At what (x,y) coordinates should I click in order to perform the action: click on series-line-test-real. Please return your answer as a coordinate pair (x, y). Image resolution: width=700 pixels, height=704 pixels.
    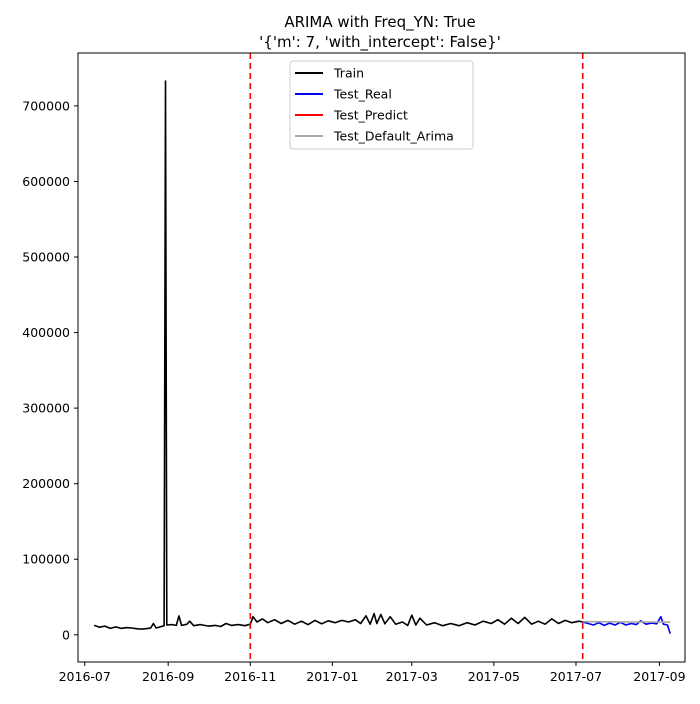
    Looking at the image, I should click on (626, 624).